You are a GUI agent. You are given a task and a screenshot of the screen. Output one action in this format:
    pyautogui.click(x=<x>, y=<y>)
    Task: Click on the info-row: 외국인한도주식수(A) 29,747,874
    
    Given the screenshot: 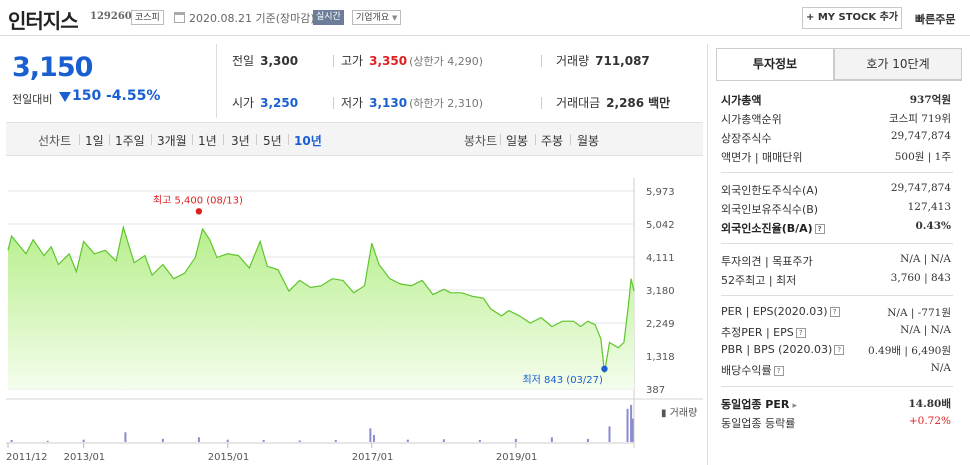 What is the action you would take?
    pyautogui.click(x=836, y=191)
    